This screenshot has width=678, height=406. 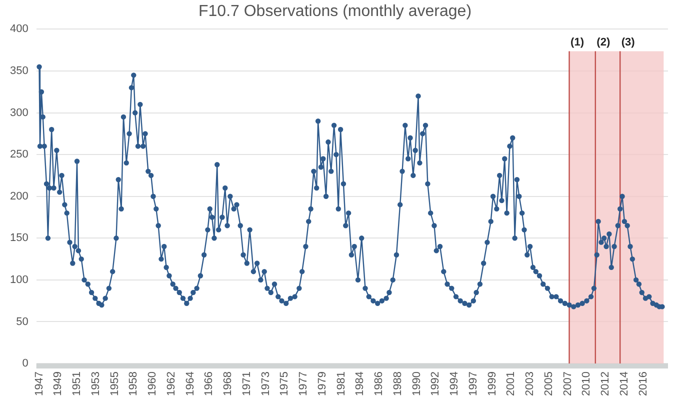 I want to click on ref-line-label: (3), so click(x=628, y=42).